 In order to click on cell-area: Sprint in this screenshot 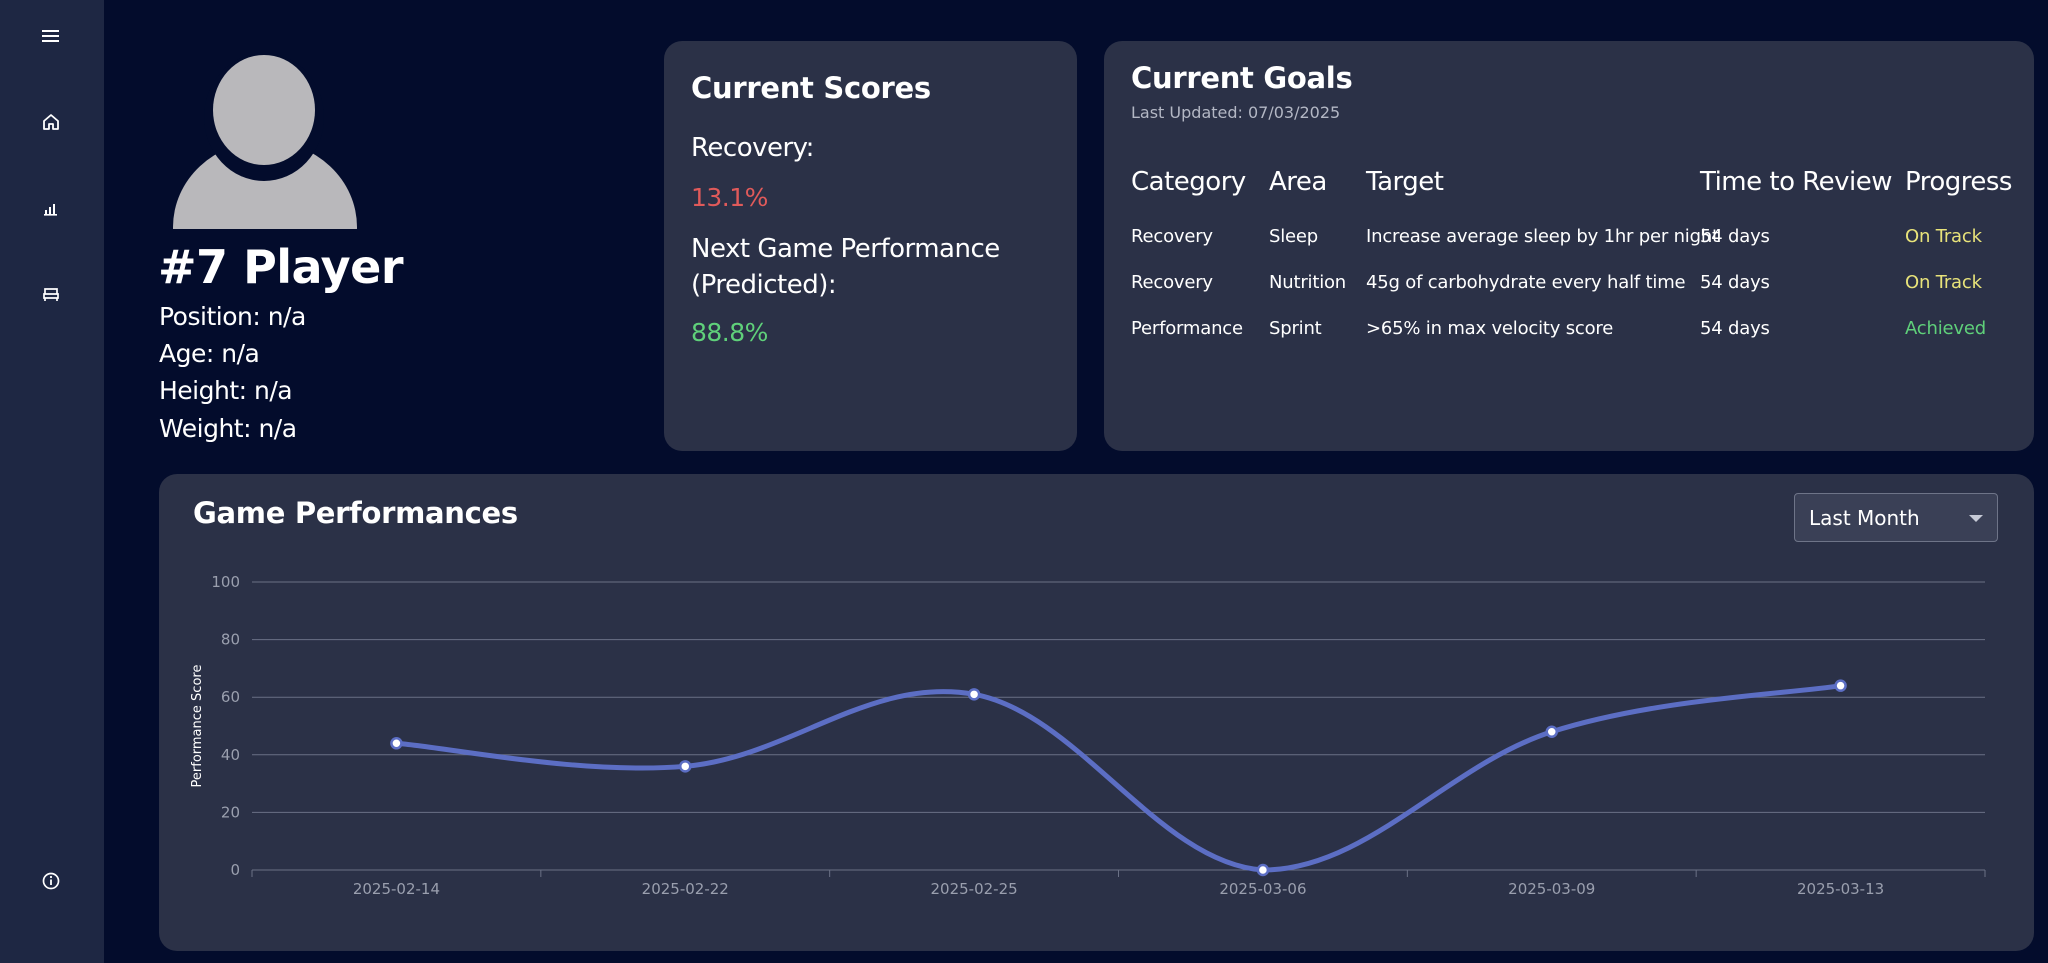, I will do `click(1295, 328)`.